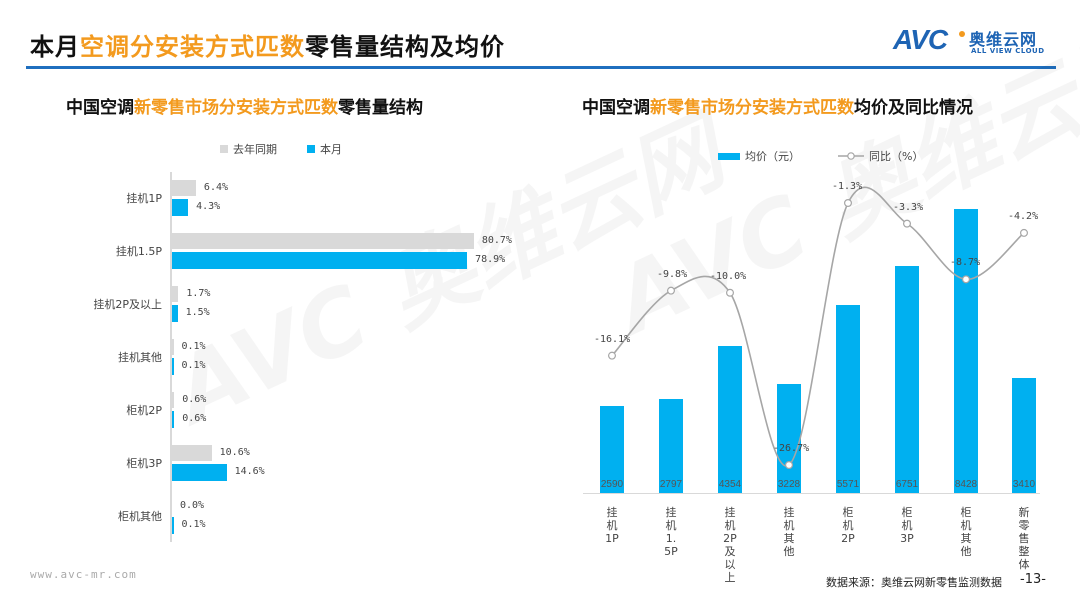 The height and width of the screenshot is (608, 1080). What do you see at coordinates (197, 312) in the screenshot?
I see `value-label-this-month: 1.5%` at bounding box center [197, 312].